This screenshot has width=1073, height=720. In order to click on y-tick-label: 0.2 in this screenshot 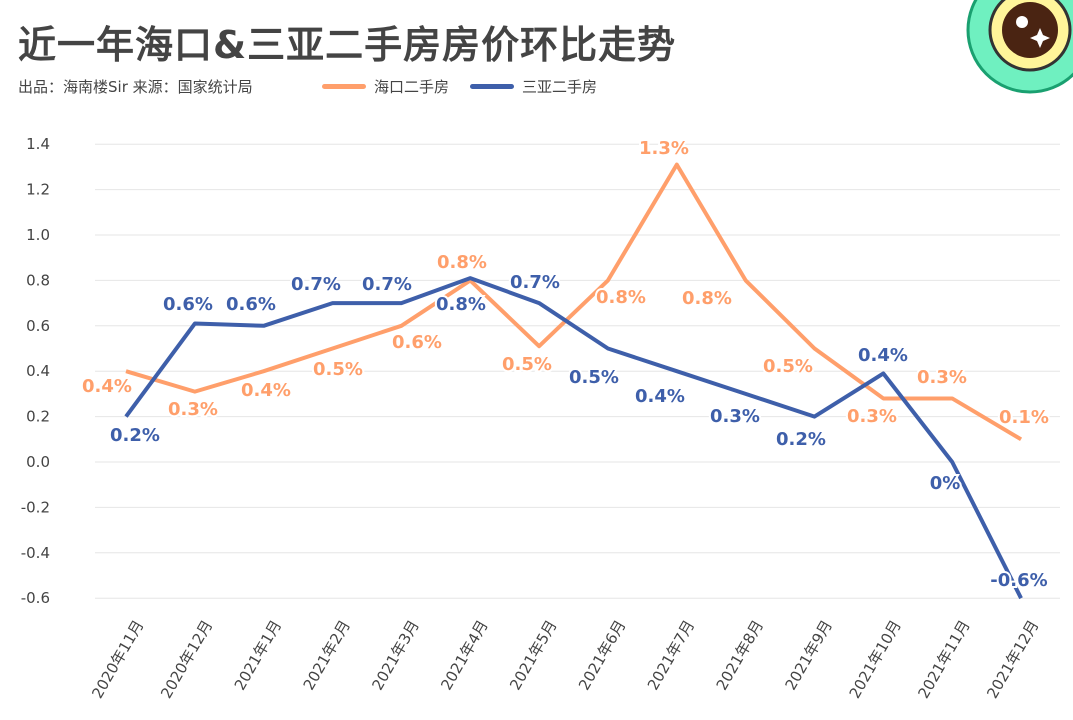, I will do `click(38, 417)`.